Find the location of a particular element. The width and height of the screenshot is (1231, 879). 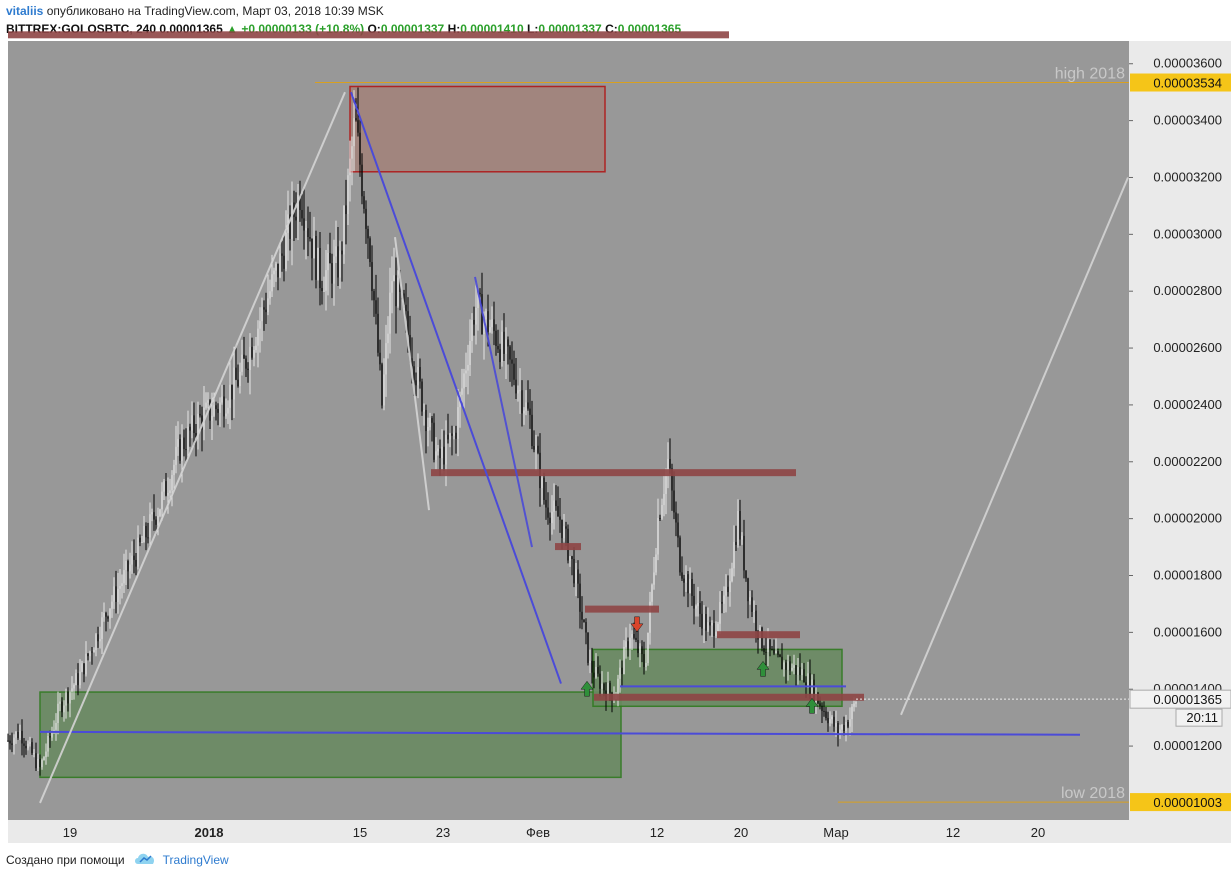

tradingview-brand-link: TradingView is located at coordinates (195, 859).